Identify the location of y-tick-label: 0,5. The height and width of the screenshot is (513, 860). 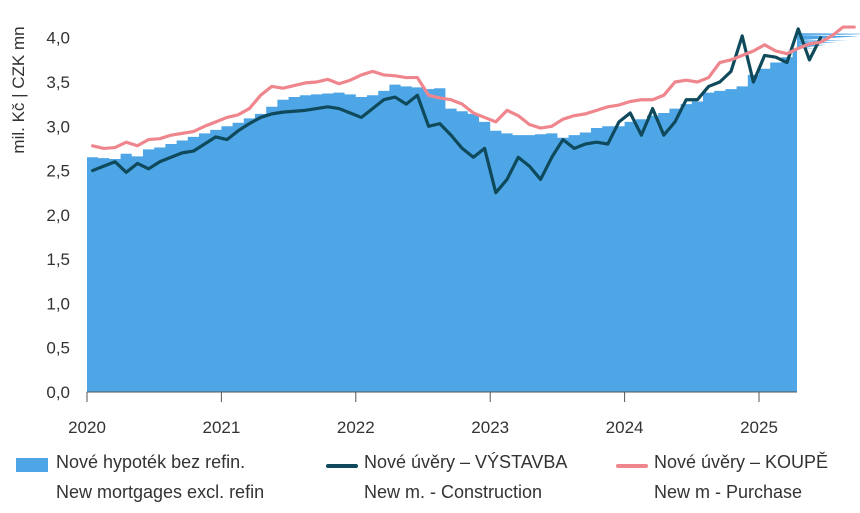
(58, 348).